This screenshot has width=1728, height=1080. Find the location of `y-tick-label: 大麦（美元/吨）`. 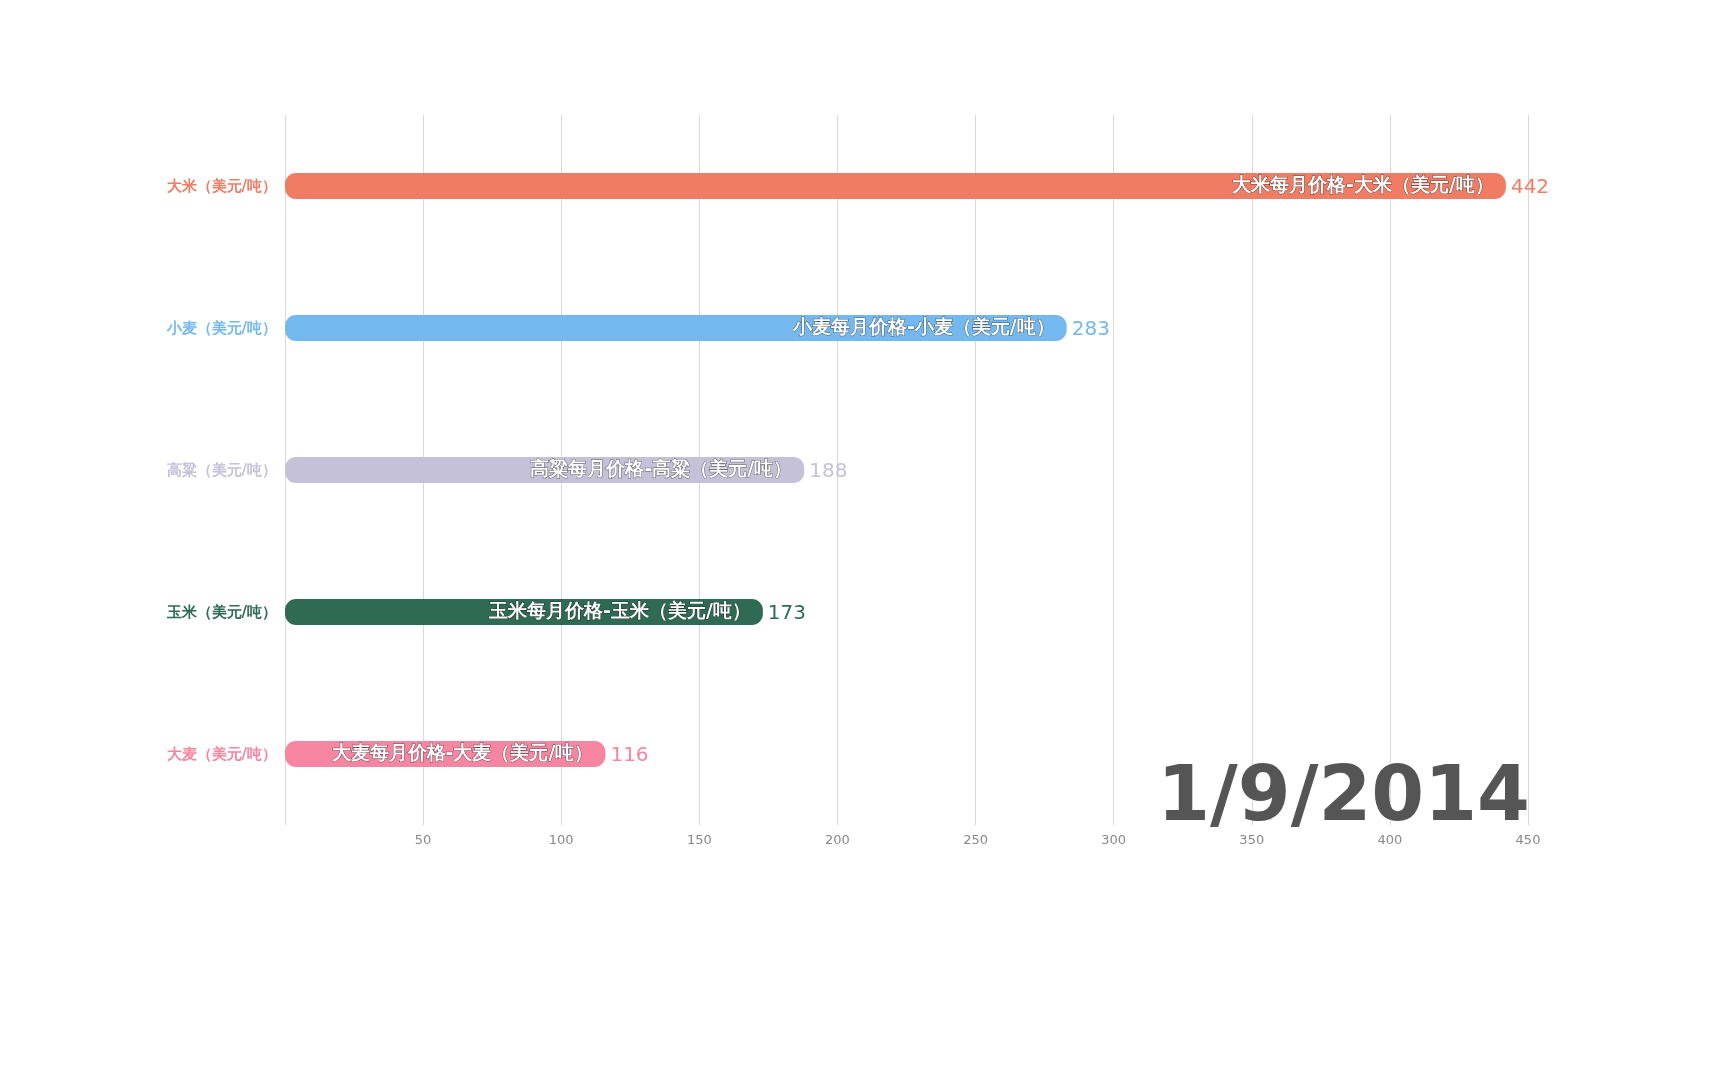

y-tick-label: 大麦（美元/吨） is located at coordinates (221, 754).